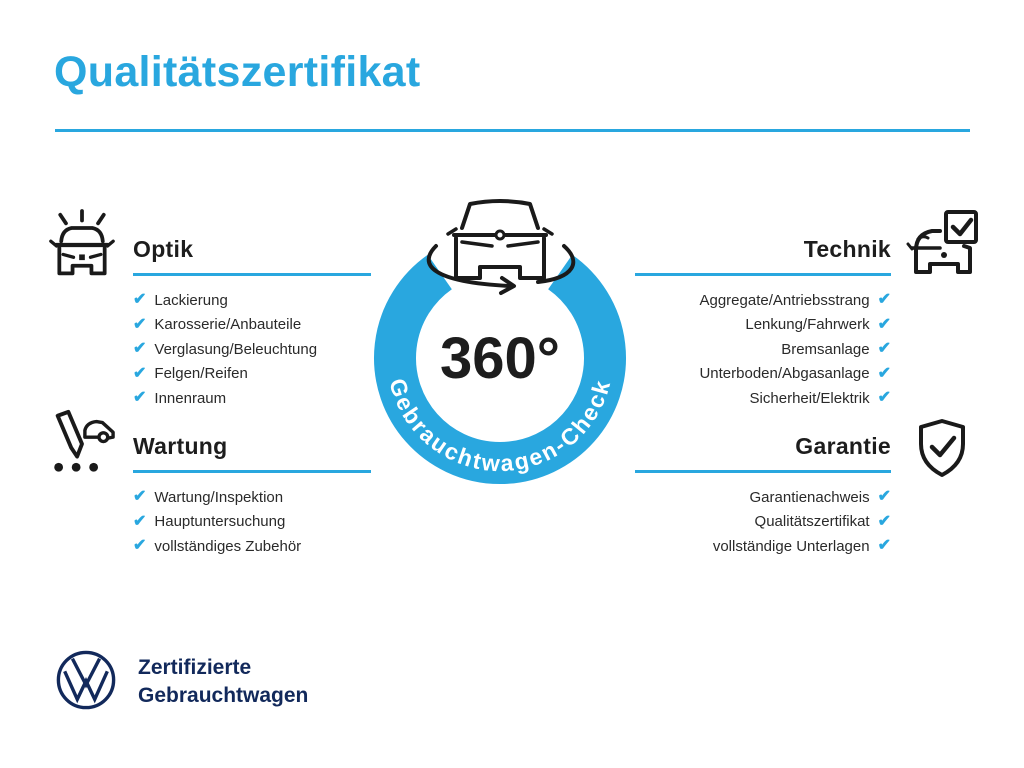 Image resolution: width=1024 pixels, height=768 pixels. Describe the element at coordinates (252, 300) in the screenshot. I see `check-item: ✔ Lackierung` at that location.